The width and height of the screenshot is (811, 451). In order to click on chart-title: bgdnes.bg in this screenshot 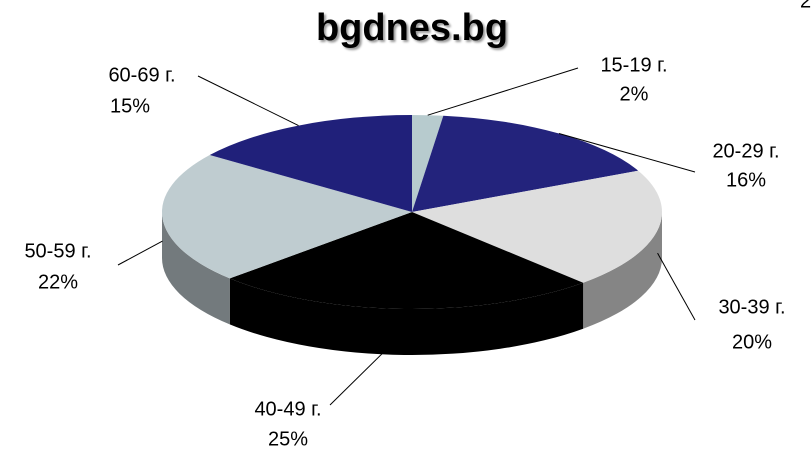, I will do `click(412, 28)`.